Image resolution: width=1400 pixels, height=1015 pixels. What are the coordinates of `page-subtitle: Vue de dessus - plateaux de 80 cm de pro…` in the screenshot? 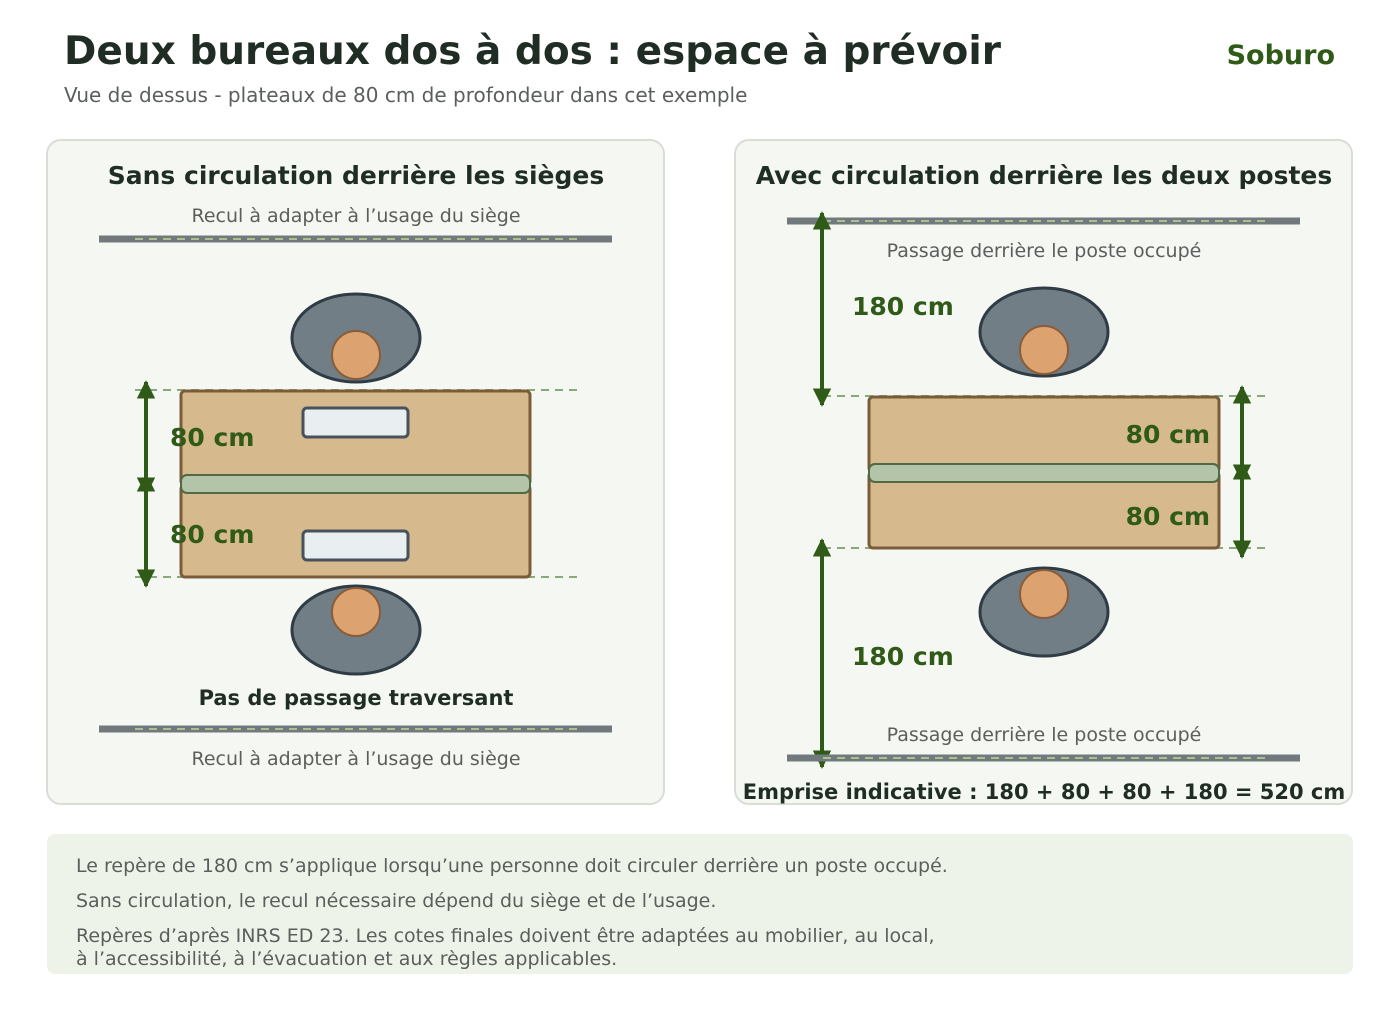 It's located at (405, 95).